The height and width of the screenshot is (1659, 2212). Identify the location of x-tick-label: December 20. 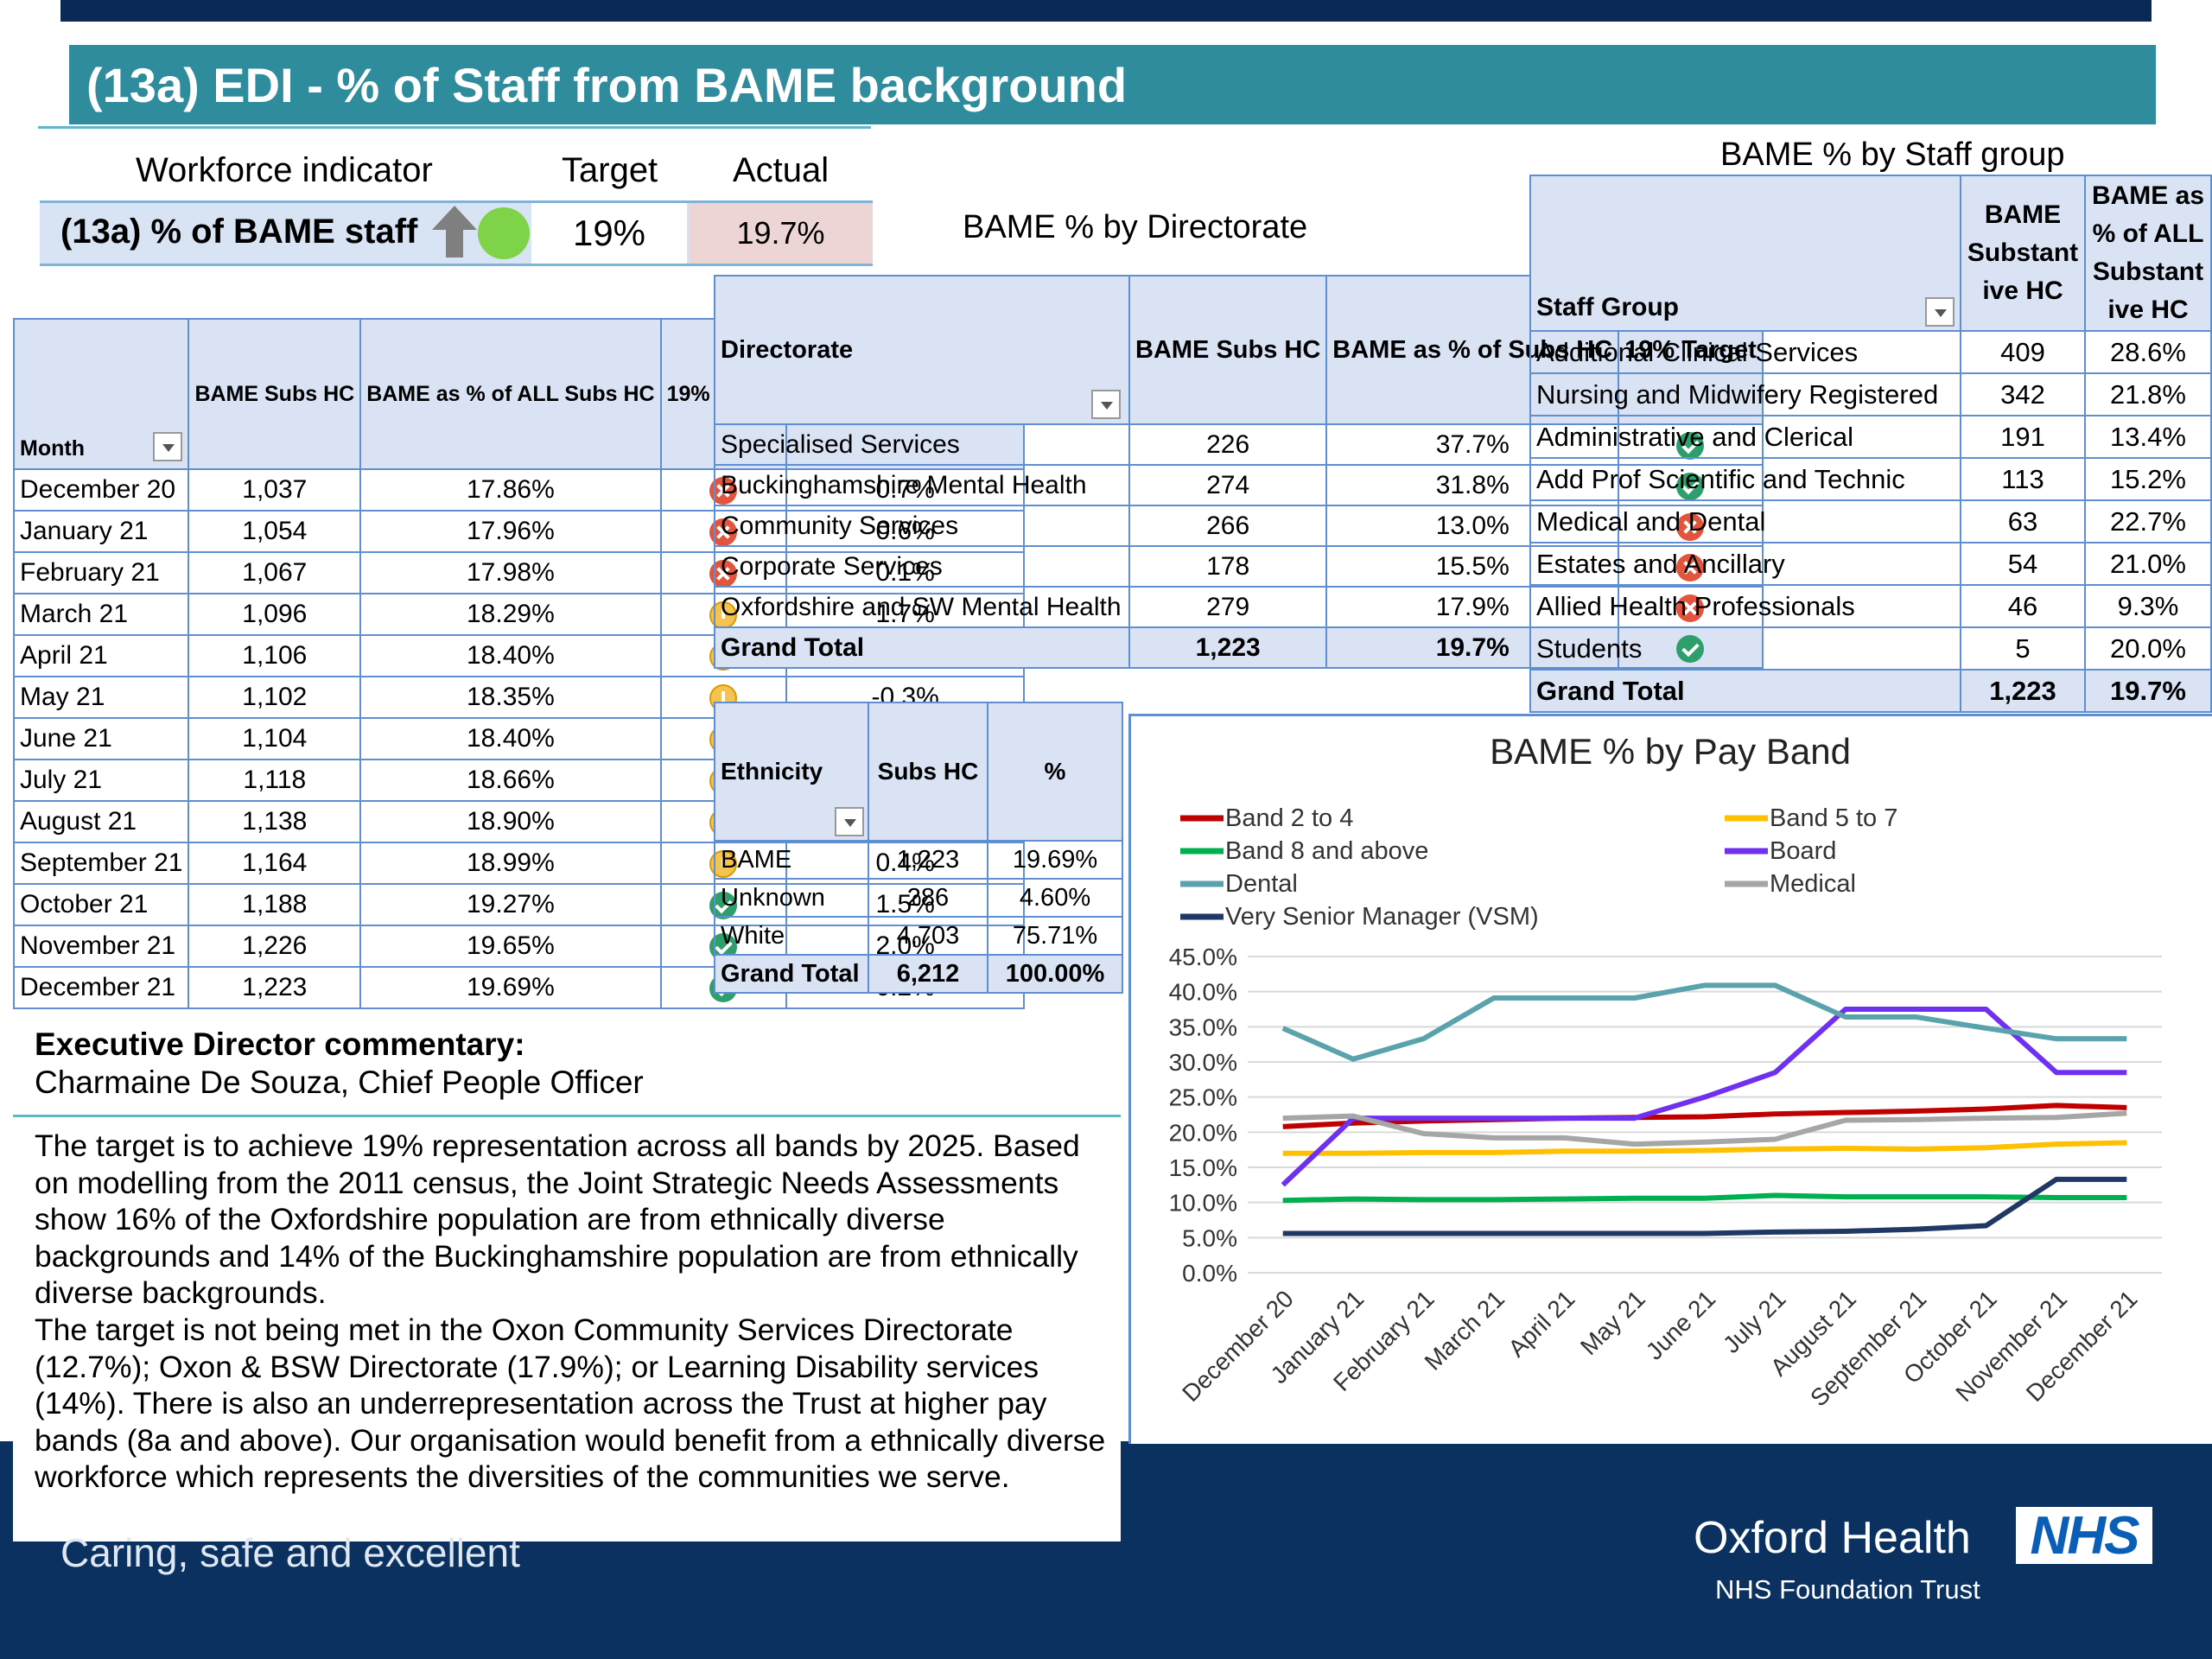
(1238, 1346).